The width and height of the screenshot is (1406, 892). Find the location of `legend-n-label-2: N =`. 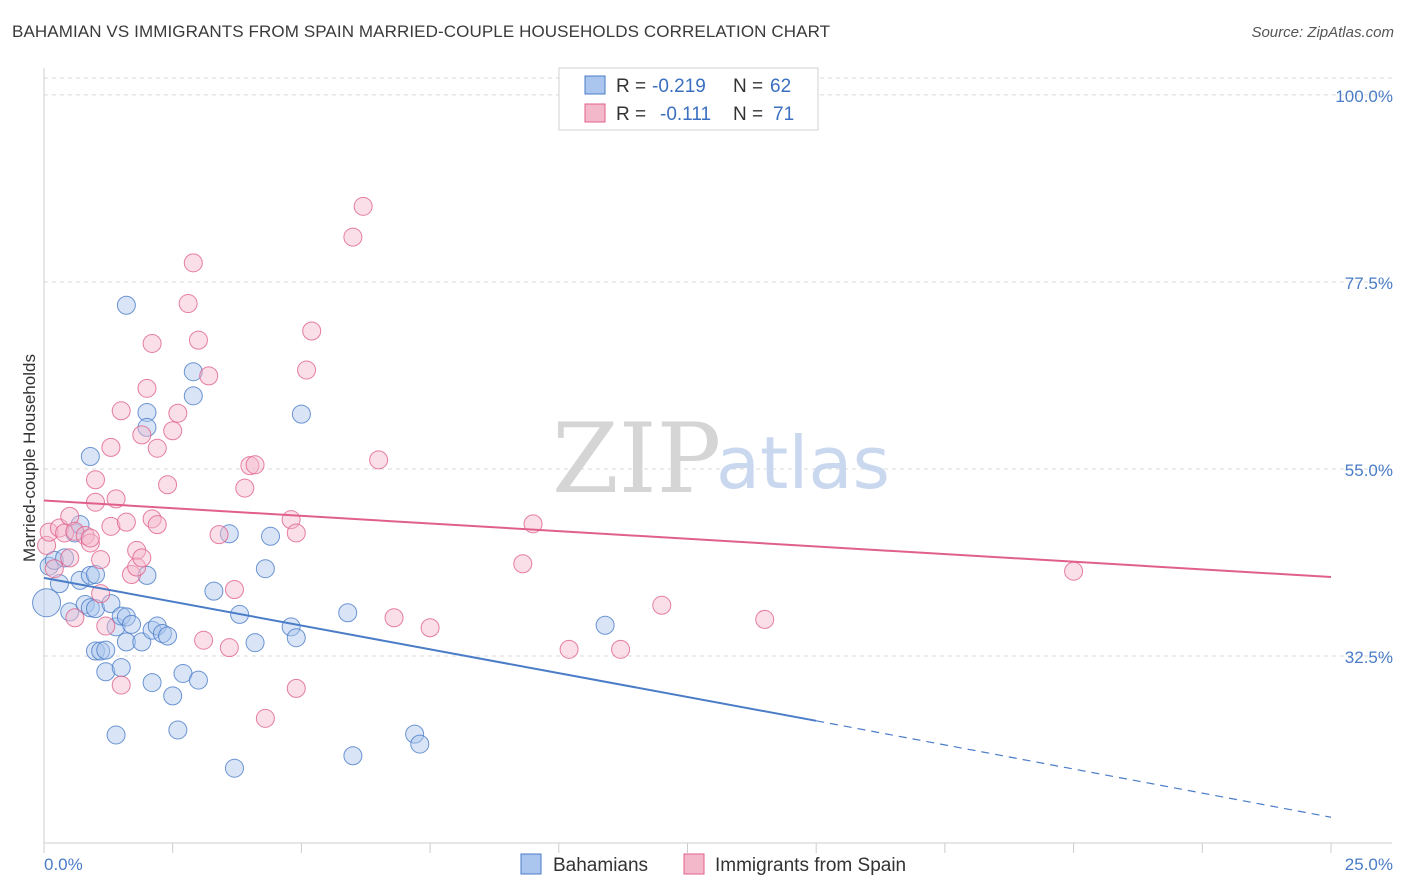

legend-n-label-2: N = is located at coordinates (748, 114).